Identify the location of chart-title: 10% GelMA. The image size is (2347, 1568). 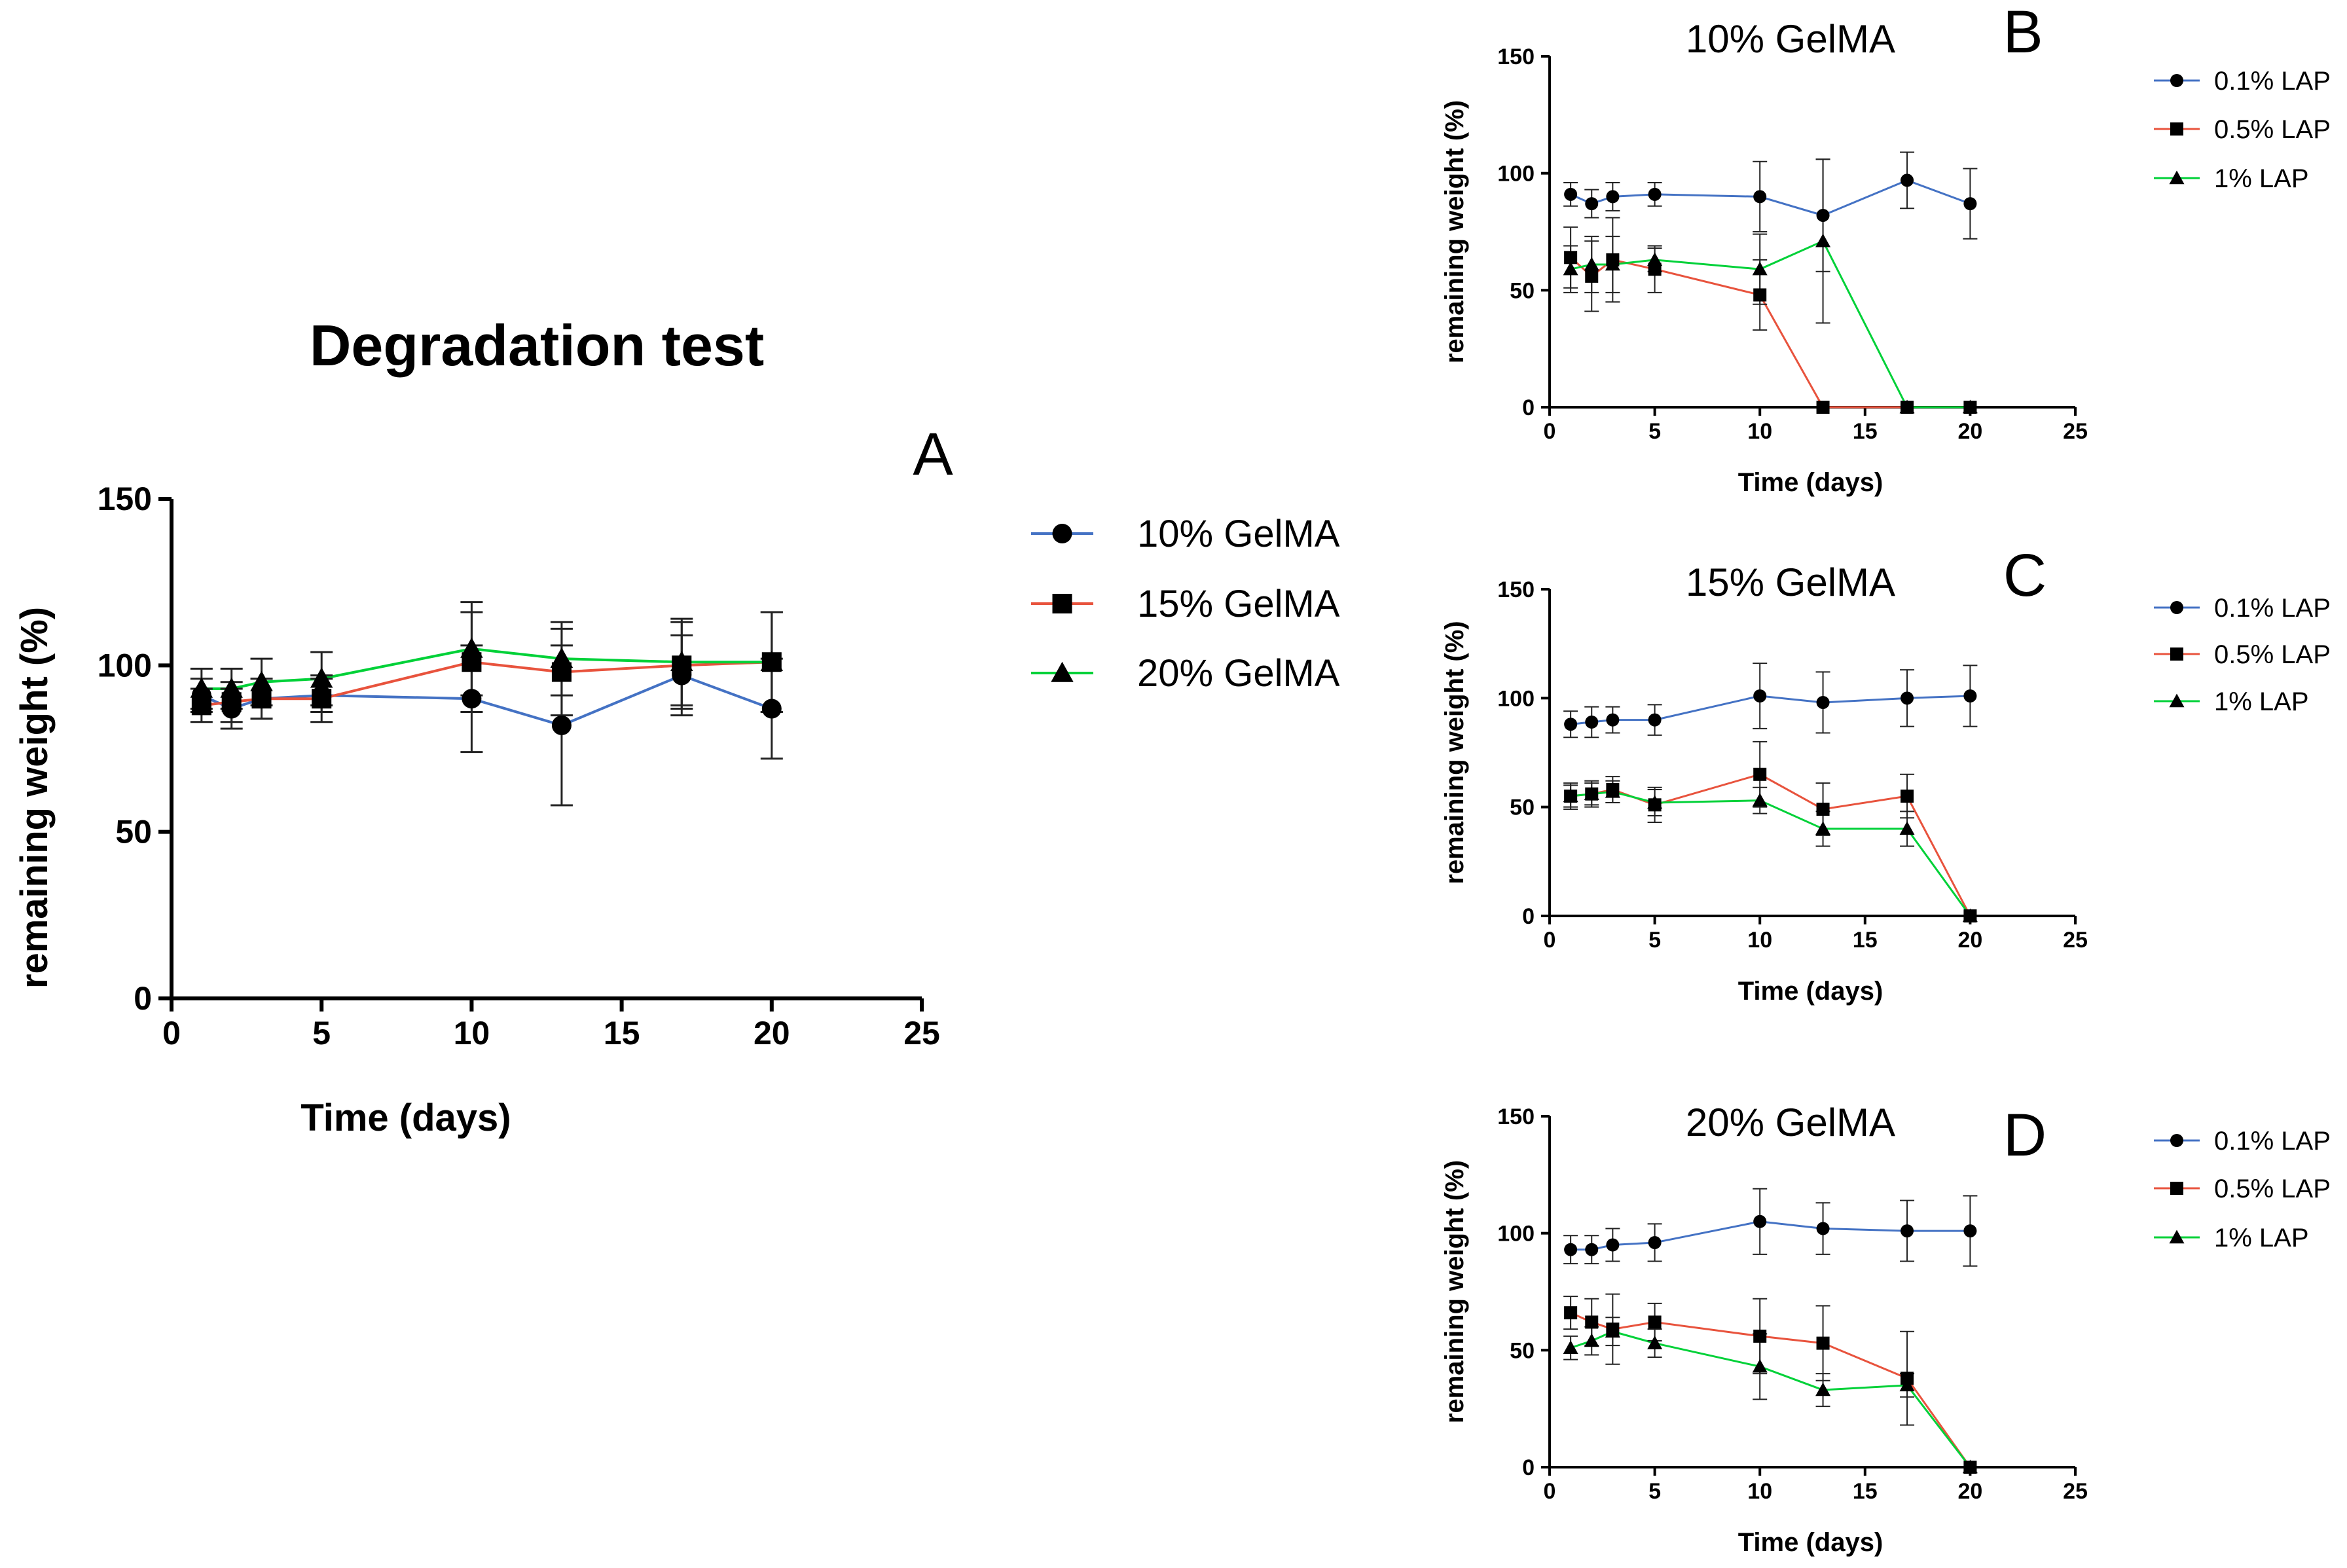
(1790, 39).